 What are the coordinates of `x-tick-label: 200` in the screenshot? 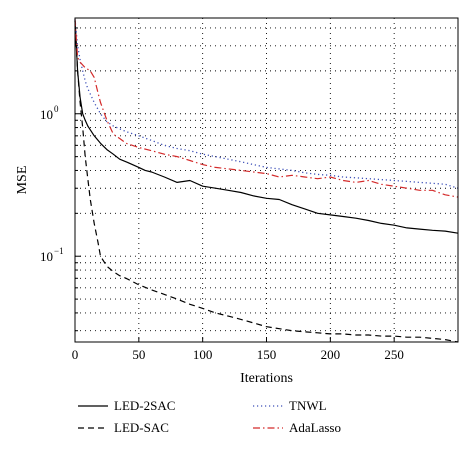 It's located at (331, 354).